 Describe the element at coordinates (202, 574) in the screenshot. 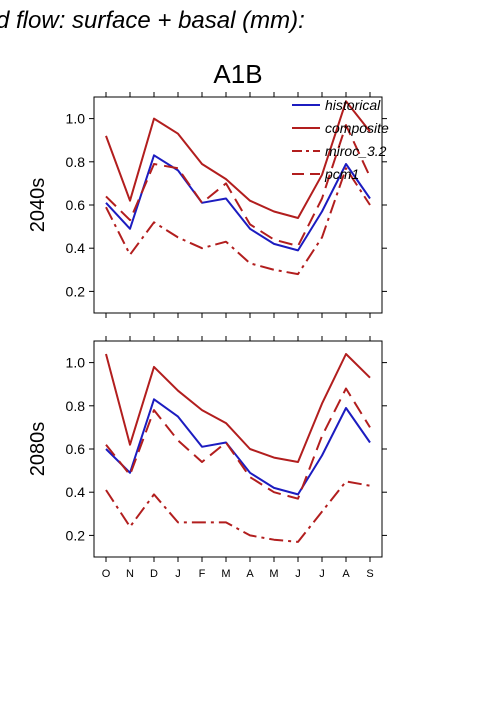

I see `x-tick-label: F` at that location.